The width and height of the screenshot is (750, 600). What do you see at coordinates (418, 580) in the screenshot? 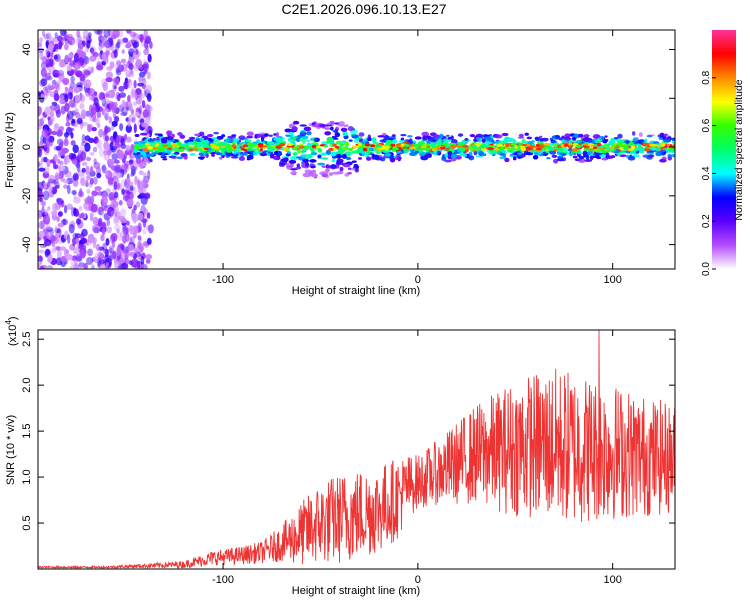
I see `snr-xtick-label: 0` at bounding box center [418, 580].